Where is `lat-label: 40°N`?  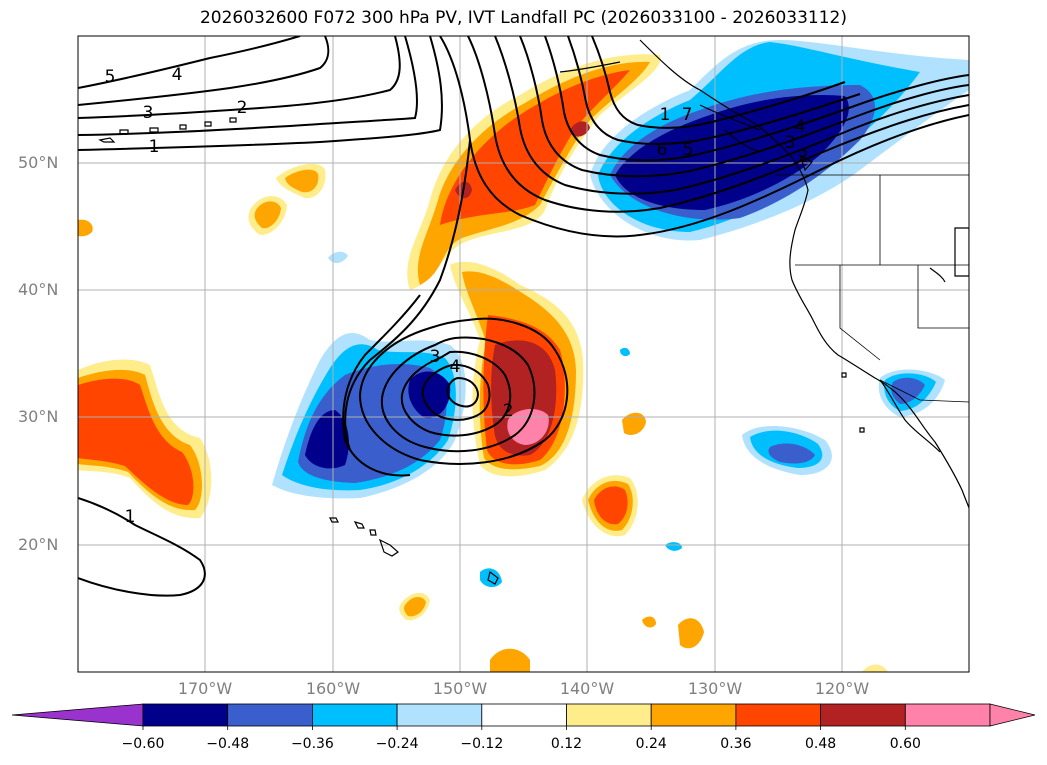
lat-label: 40°N is located at coordinates (38, 289).